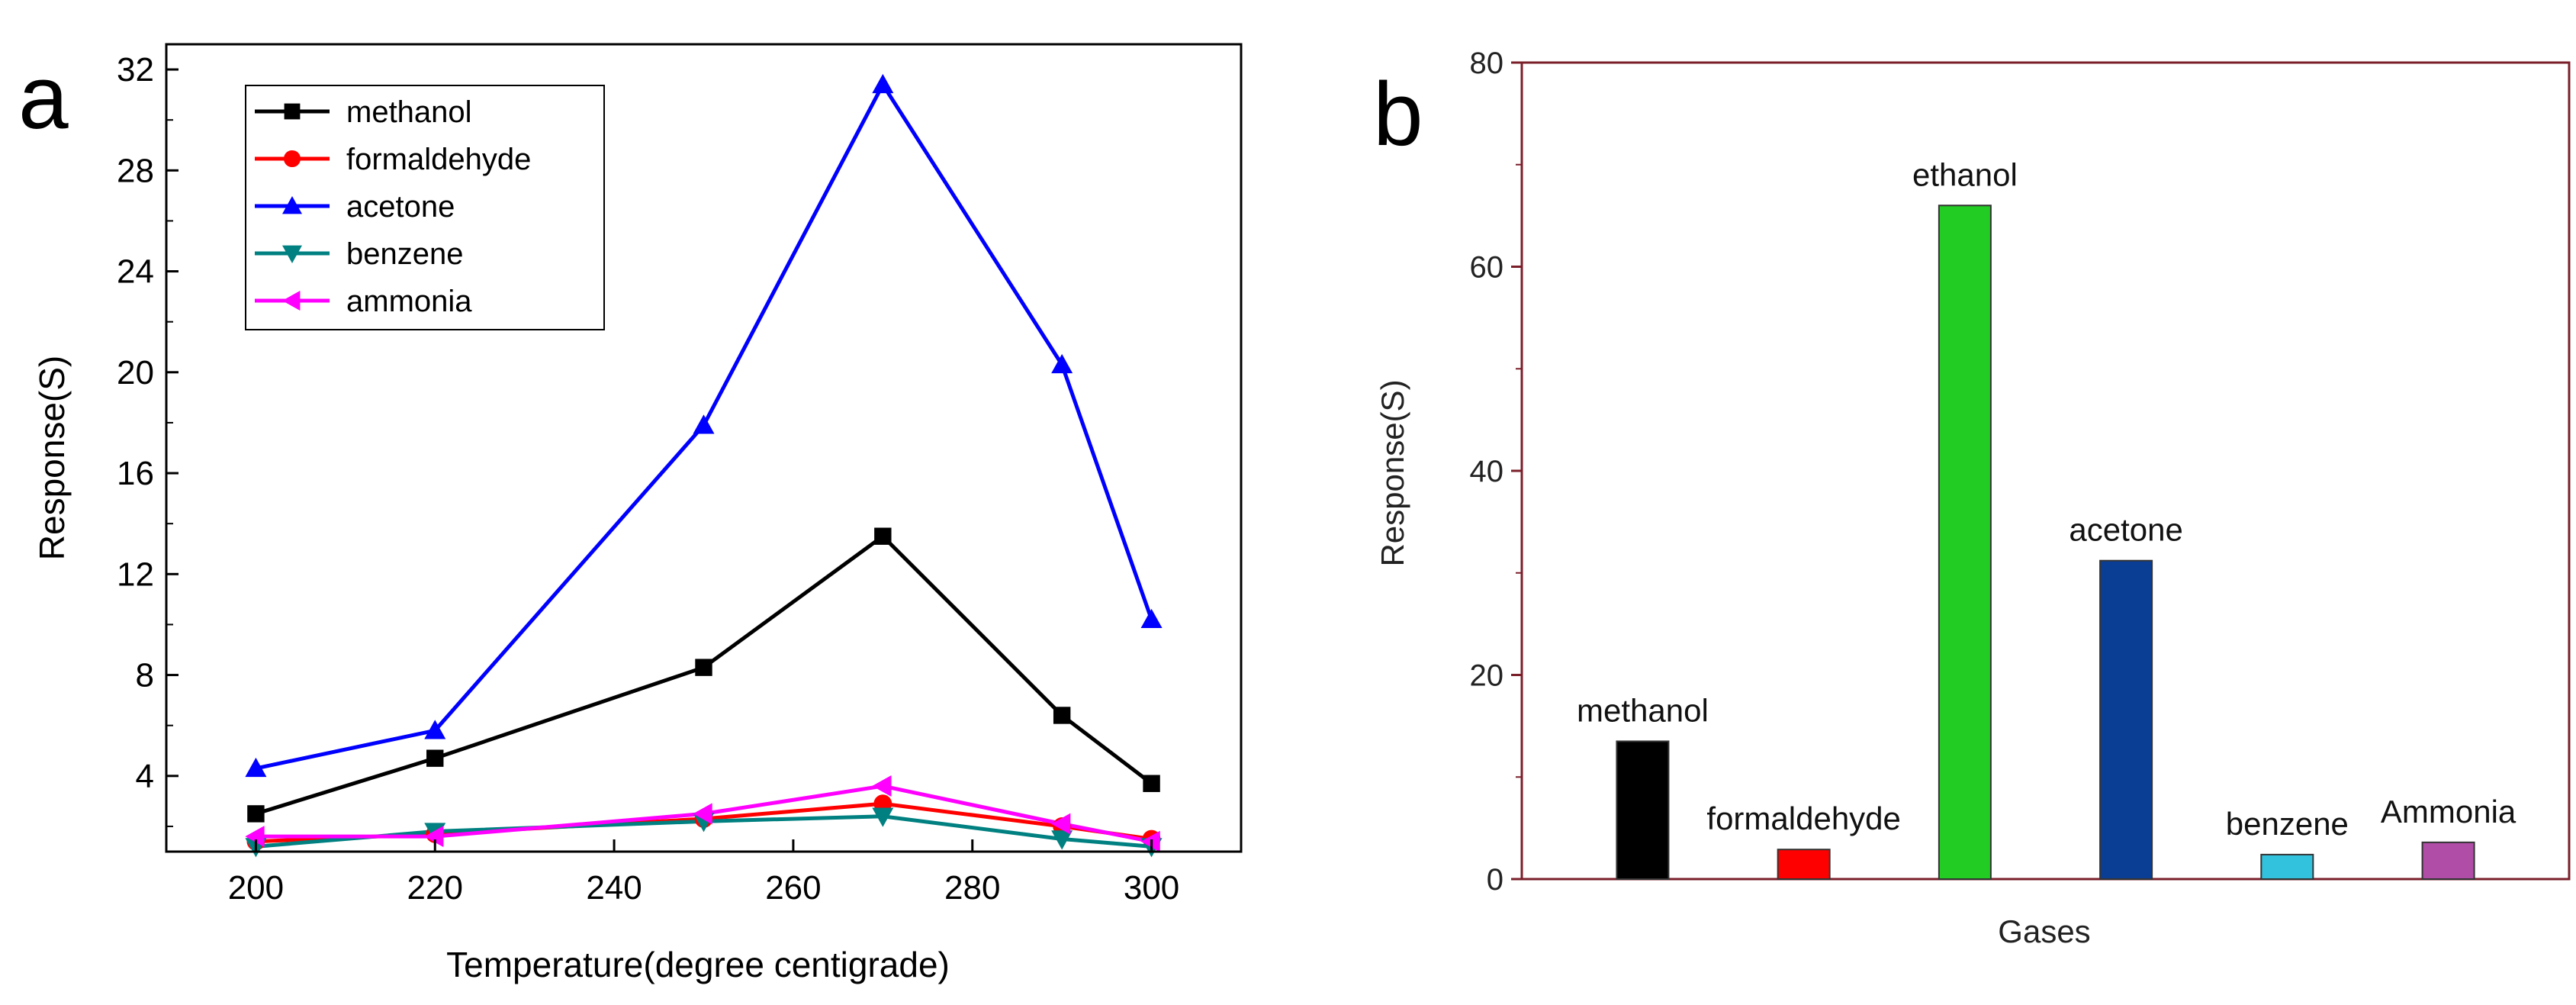  I want to click on legend-marker-benzene, so click(292, 254).